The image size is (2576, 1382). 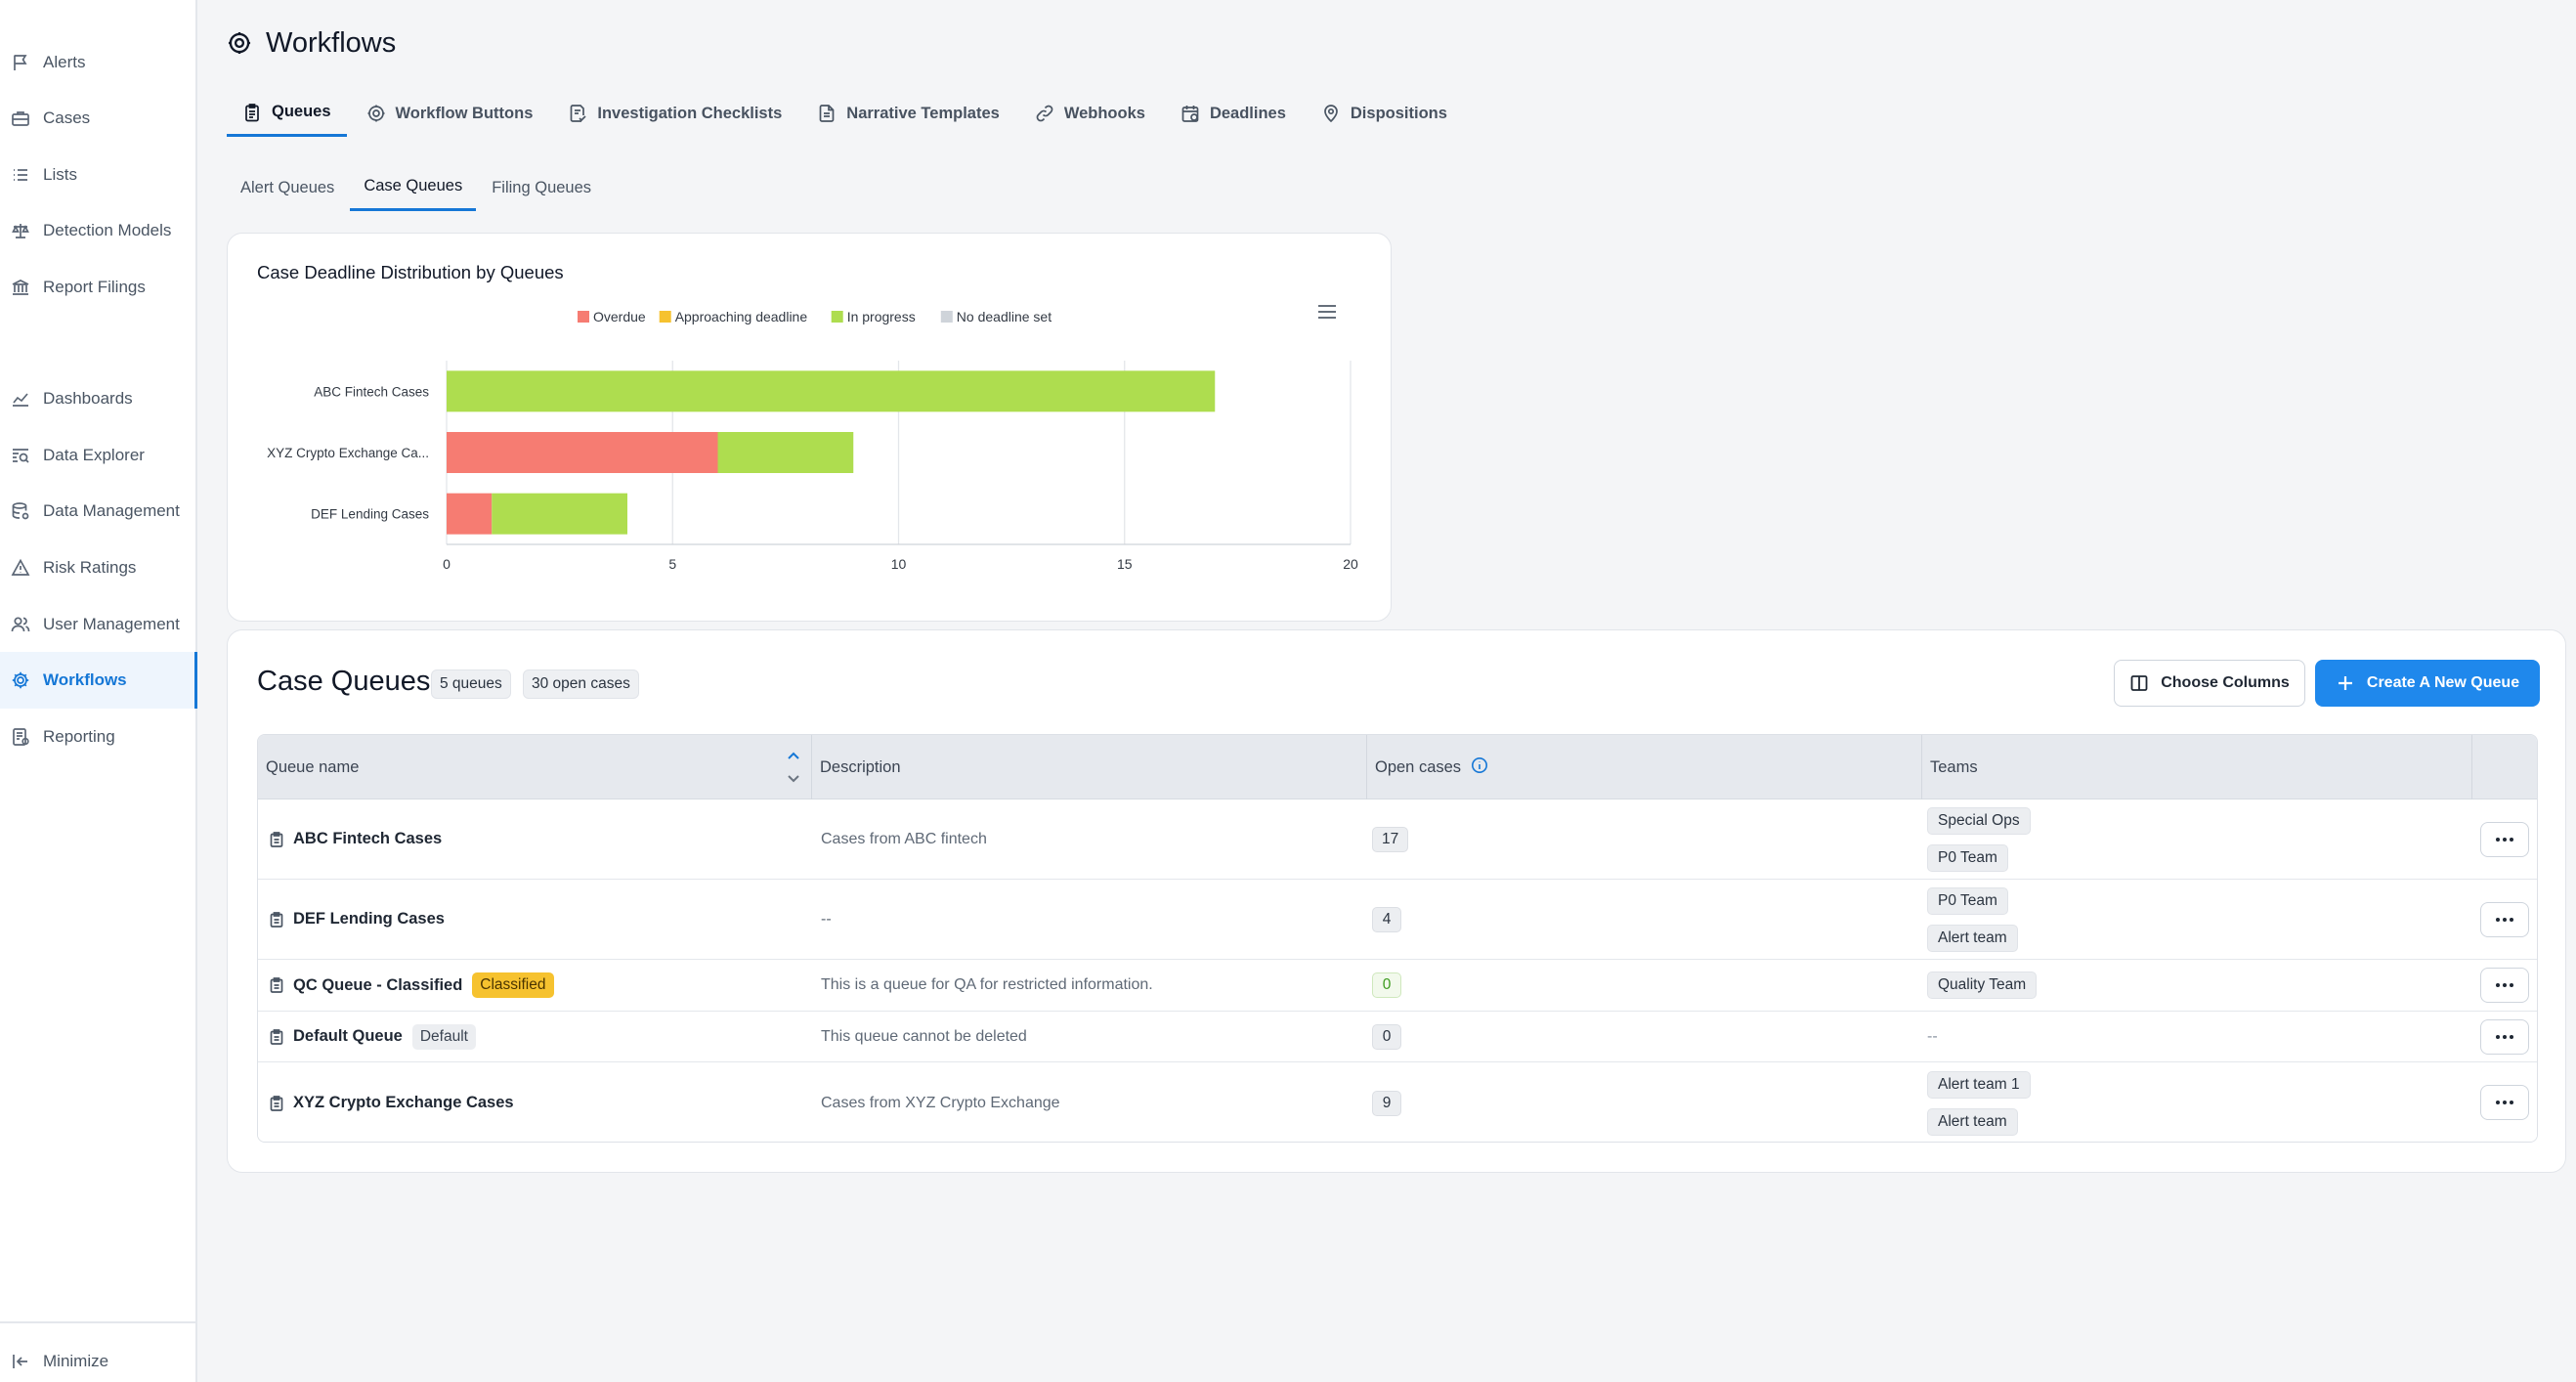 I want to click on sidebar-item-report-filings: Report Filings, so click(x=99, y=287).